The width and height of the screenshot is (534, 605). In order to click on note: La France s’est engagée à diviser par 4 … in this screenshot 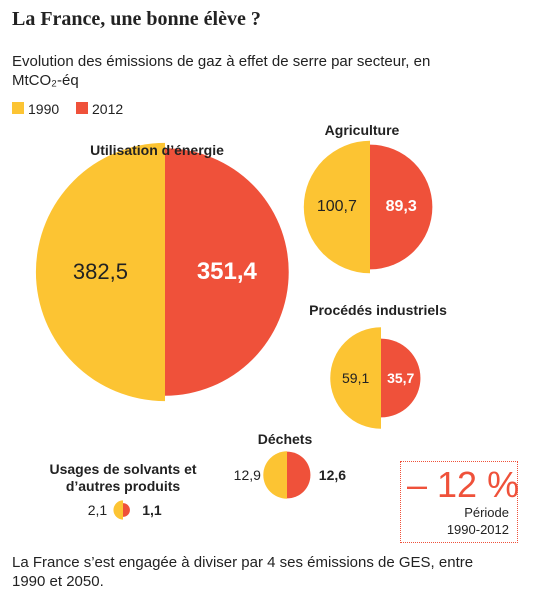, I will do `click(243, 572)`.